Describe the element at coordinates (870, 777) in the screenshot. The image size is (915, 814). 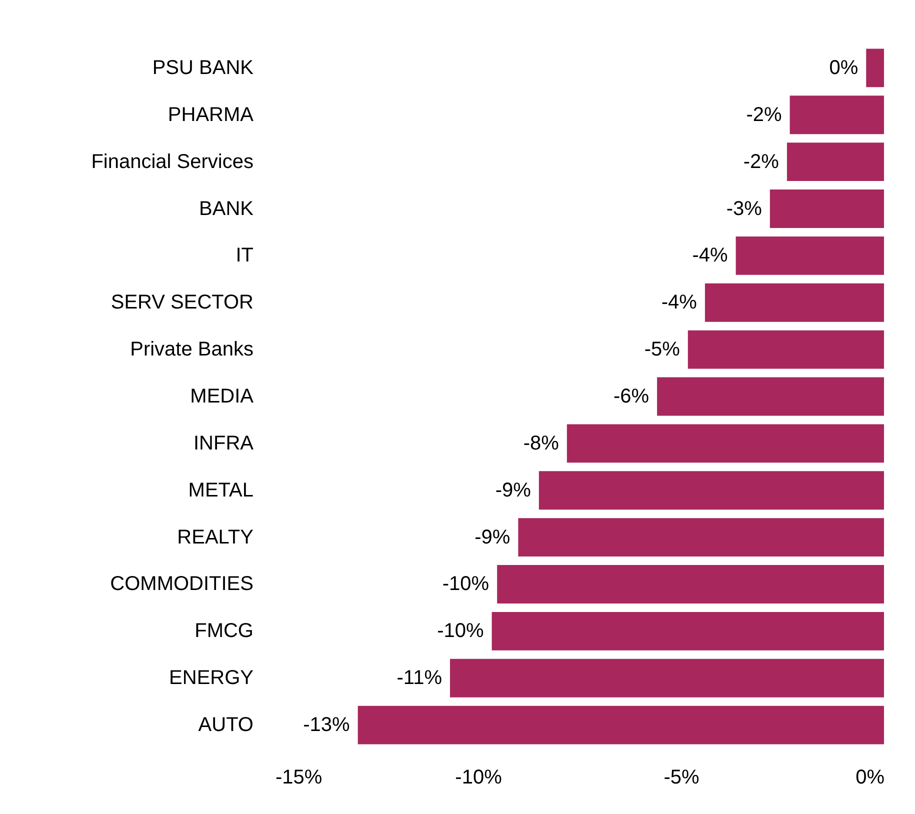
I see `x-tick-label: 0%` at that location.